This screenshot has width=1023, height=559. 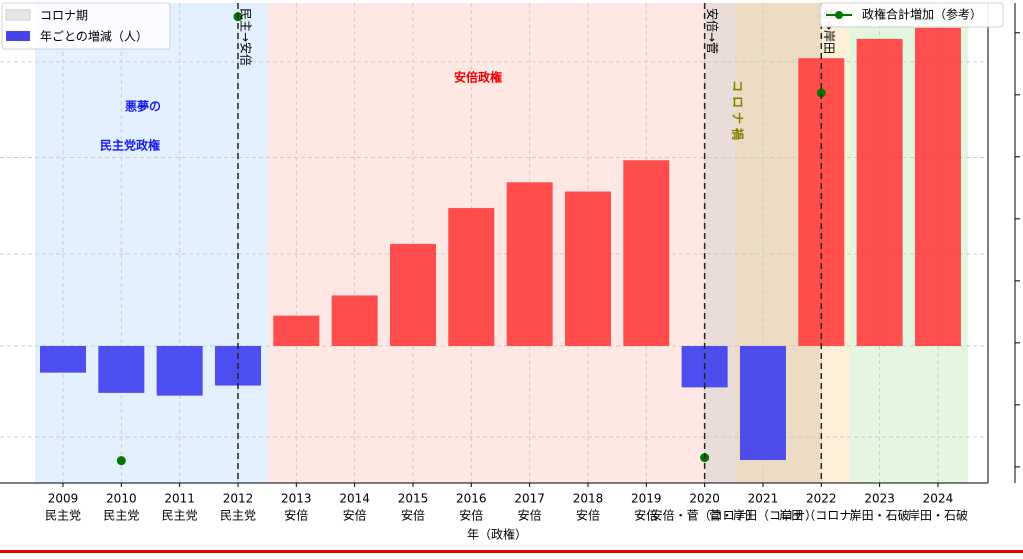 I want to click on x-tick-label: 2011, so click(x=179, y=499).